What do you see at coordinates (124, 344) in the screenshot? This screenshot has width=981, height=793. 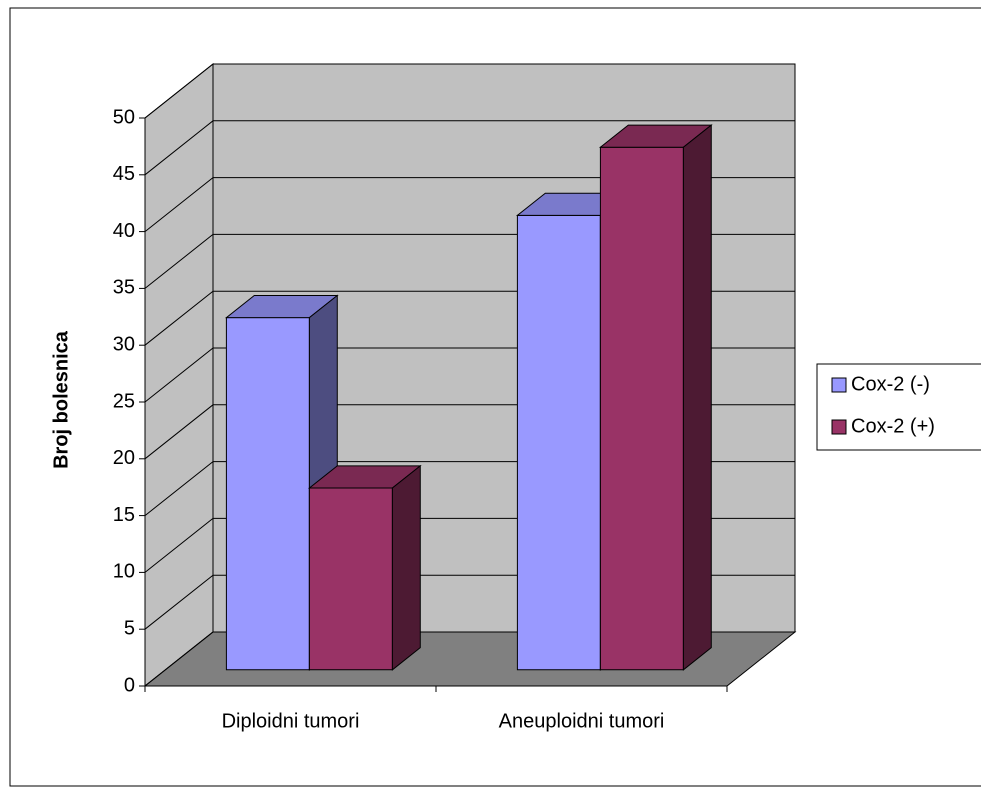 I see `y-tick-label: 30` at bounding box center [124, 344].